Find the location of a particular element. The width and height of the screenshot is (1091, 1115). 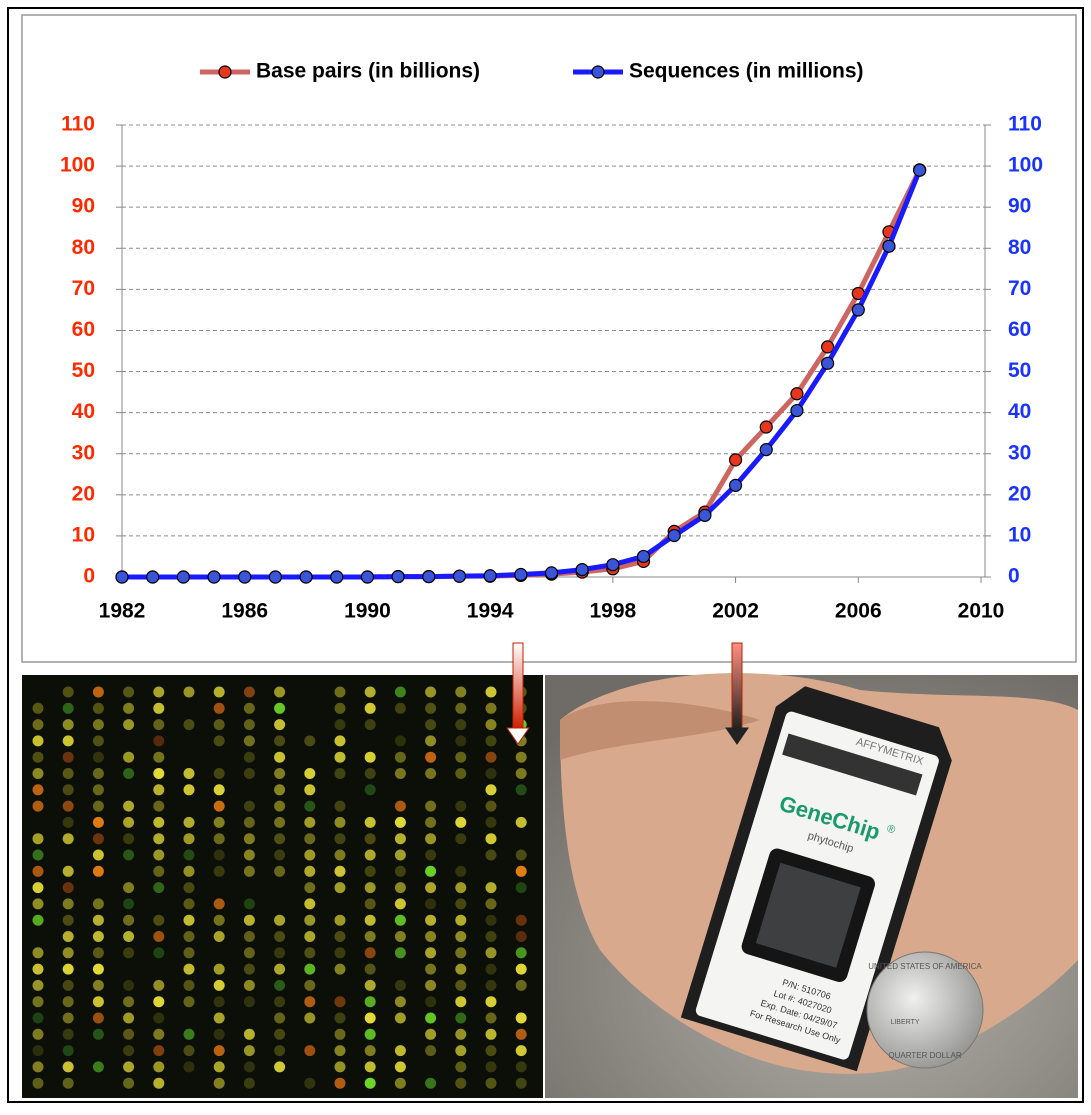

y2-tick-label: 40 is located at coordinates (1019, 411).